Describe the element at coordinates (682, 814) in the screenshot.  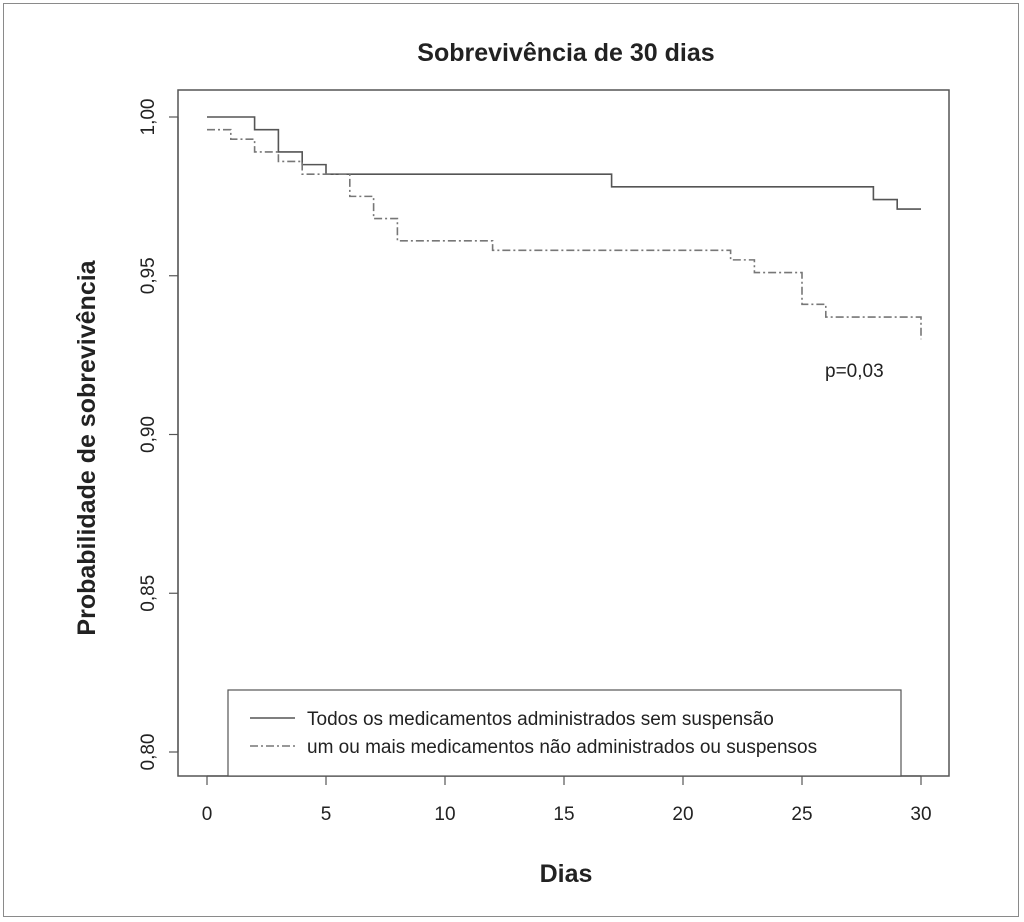
I see `x-tick-label: 20` at that location.